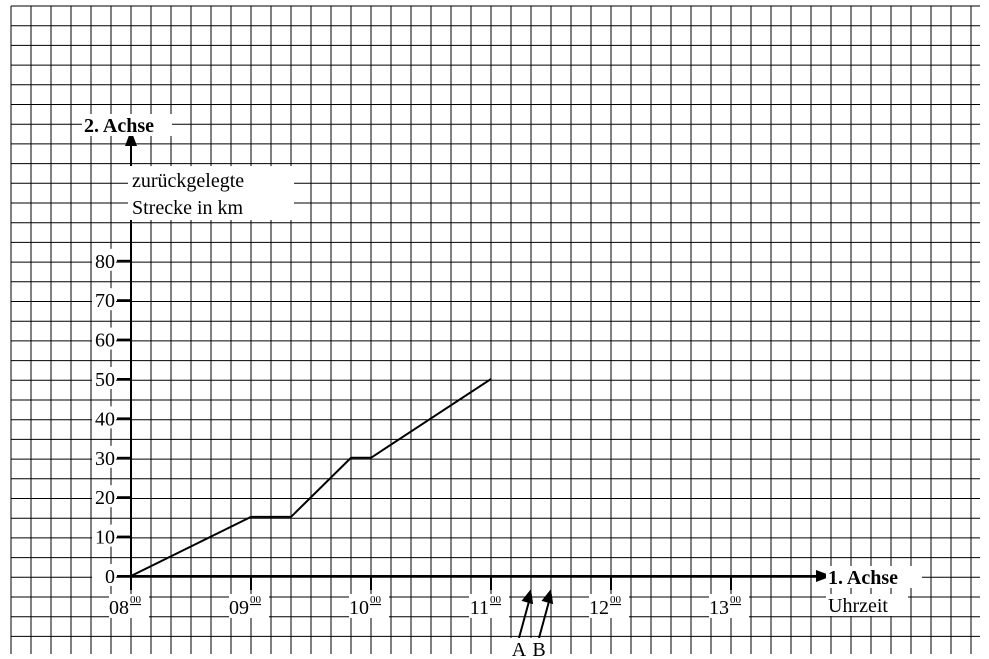  I want to click on y-axis-label-line-1: zurückgelegte, so click(188, 181).